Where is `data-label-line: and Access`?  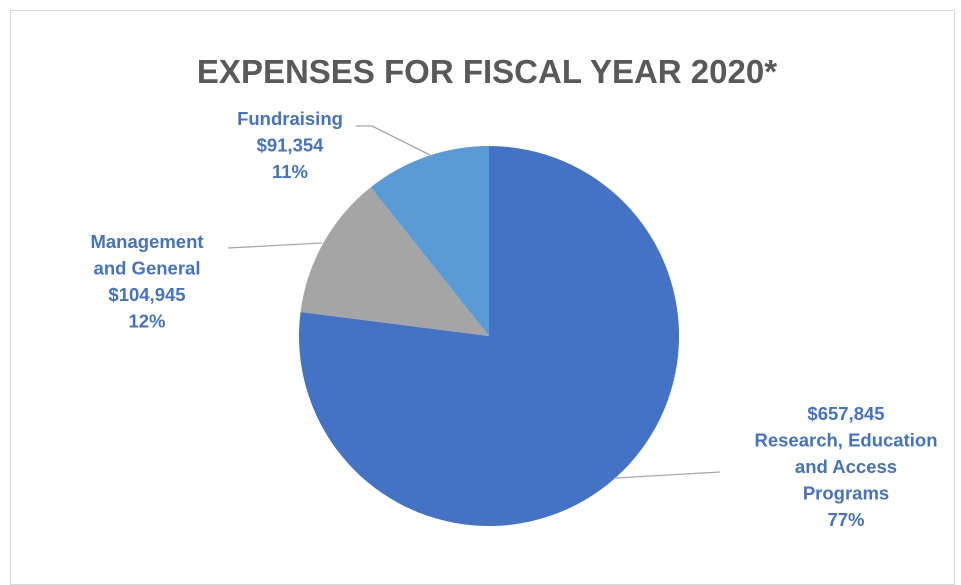
data-label-line: and Access is located at coordinates (846, 466).